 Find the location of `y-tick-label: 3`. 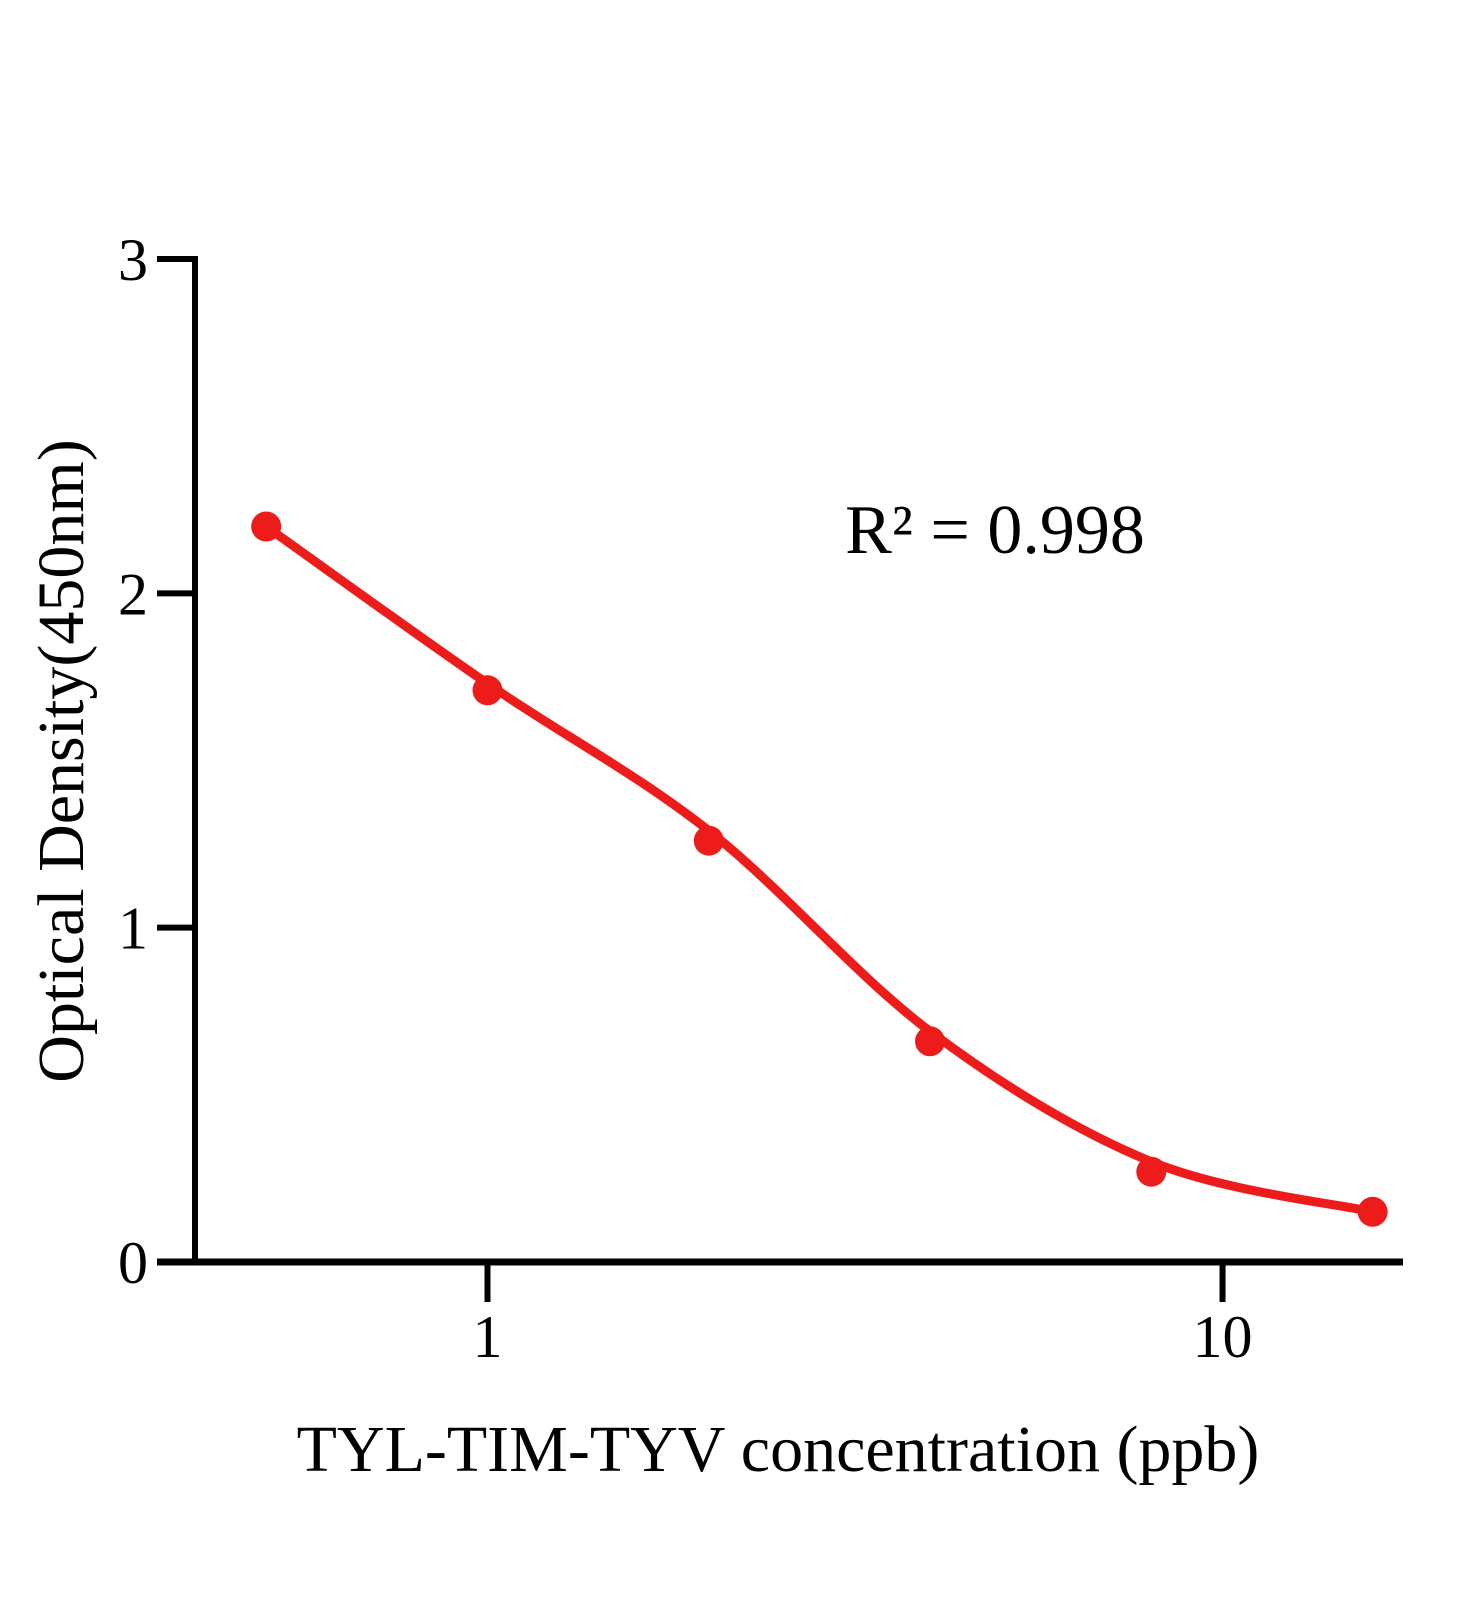

y-tick-label: 3 is located at coordinates (133, 260).